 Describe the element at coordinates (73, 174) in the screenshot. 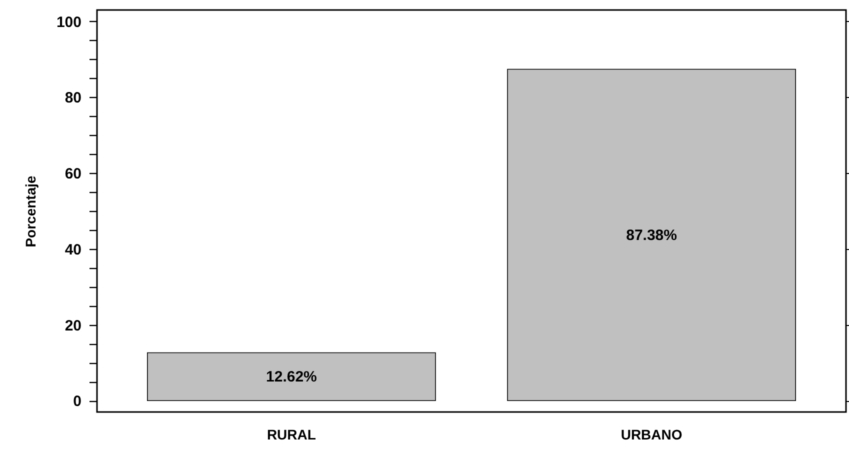

I see `y-tick-label: 60` at that location.